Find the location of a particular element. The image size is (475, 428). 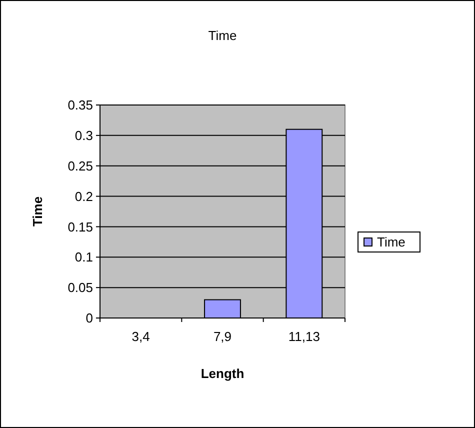

y-tick-label: 0.05 is located at coordinates (80, 288).